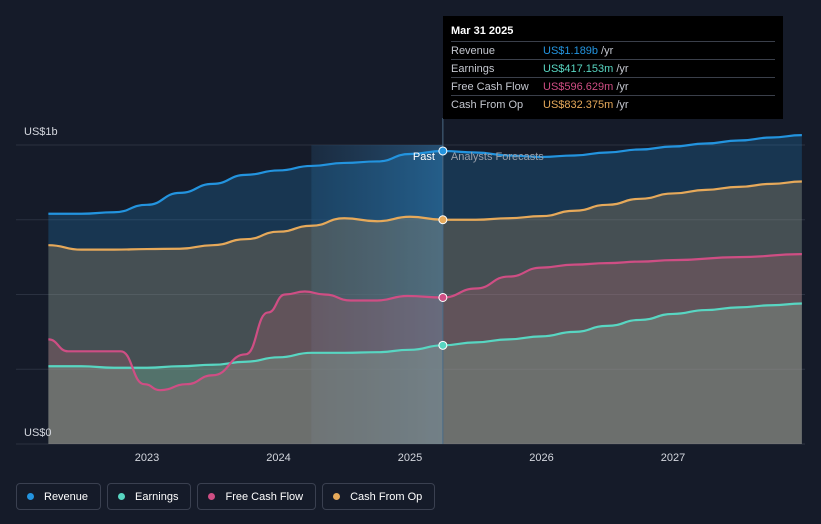  What do you see at coordinates (443, 220) in the screenshot?
I see `marker-cash-from-op` at bounding box center [443, 220].